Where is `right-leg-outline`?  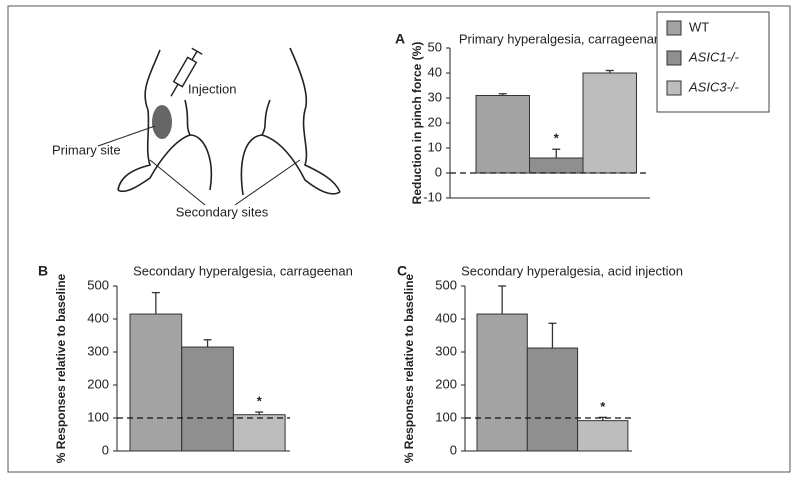 right-leg-outline is located at coordinates (290, 165).